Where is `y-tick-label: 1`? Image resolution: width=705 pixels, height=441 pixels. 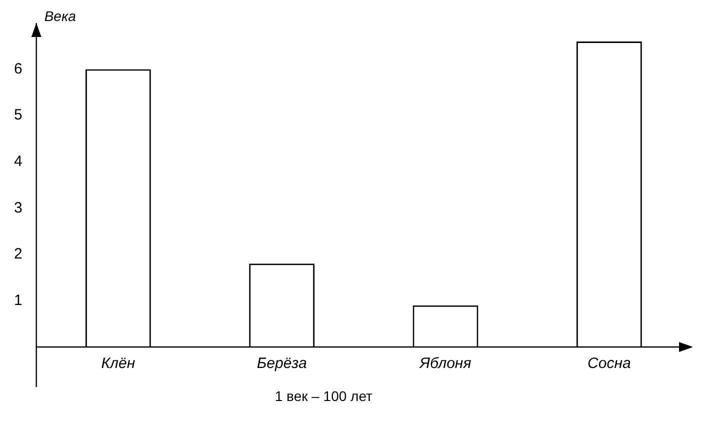 y-tick-label: 1 is located at coordinates (18, 300).